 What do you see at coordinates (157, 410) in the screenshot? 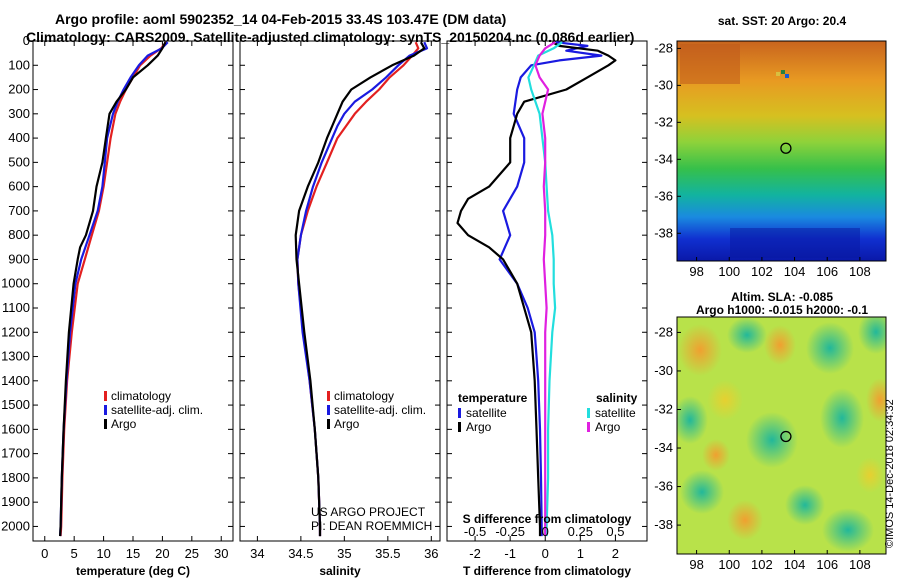
I see `temperature-legend-label: satellite-adj. clim.` at bounding box center [157, 410].